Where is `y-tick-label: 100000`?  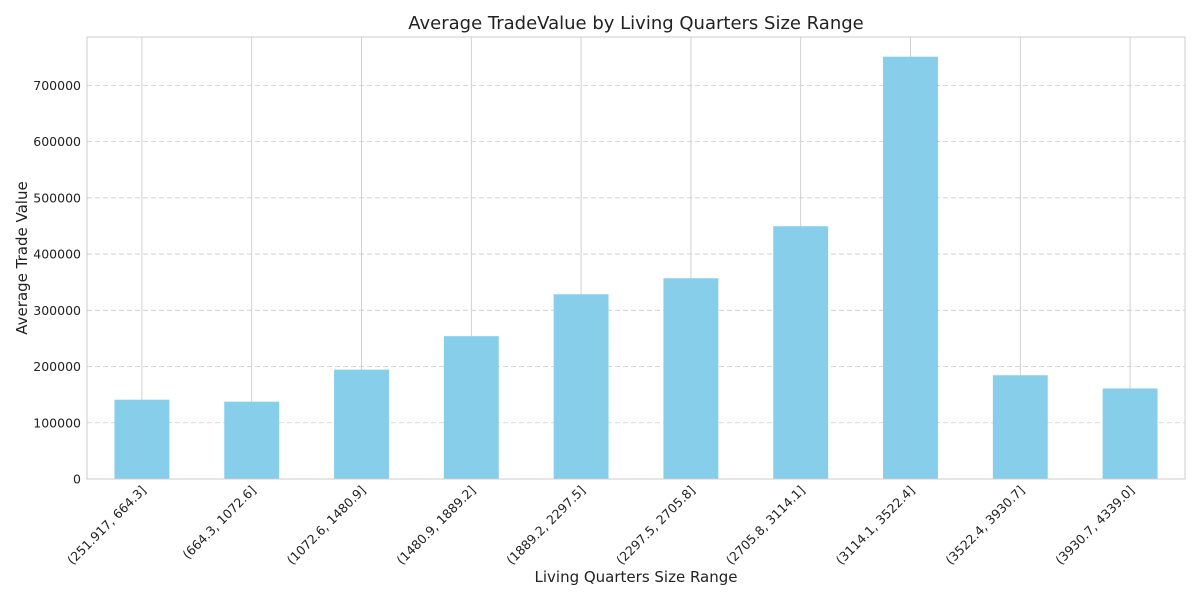
y-tick-label: 100000 is located at coordinates (57, 422).